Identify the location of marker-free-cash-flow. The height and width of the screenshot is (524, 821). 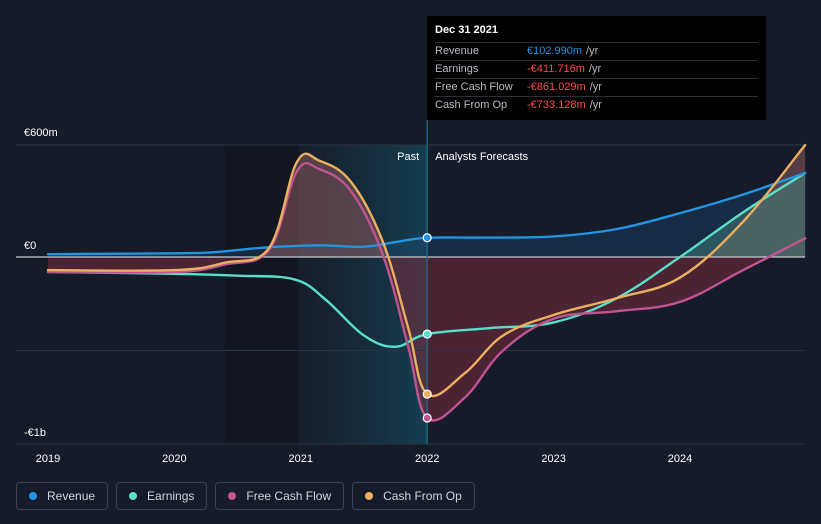
(427, 418).